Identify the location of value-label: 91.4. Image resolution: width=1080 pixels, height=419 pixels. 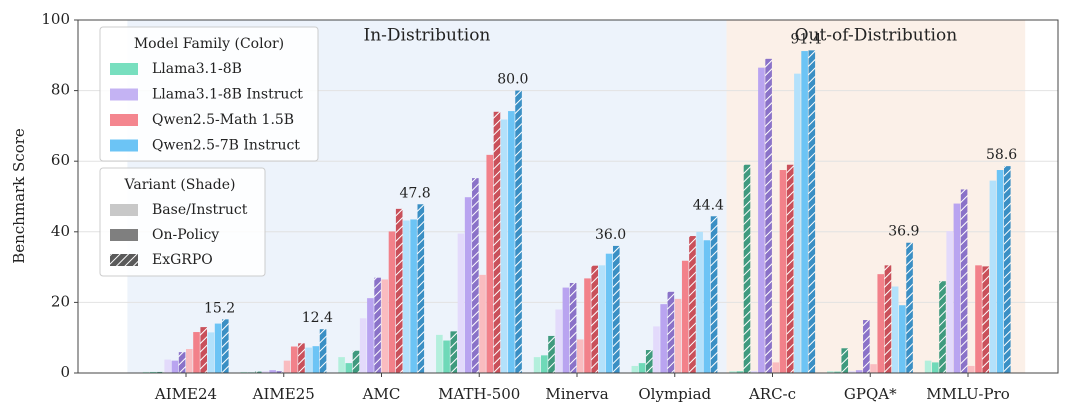
(806, 39).